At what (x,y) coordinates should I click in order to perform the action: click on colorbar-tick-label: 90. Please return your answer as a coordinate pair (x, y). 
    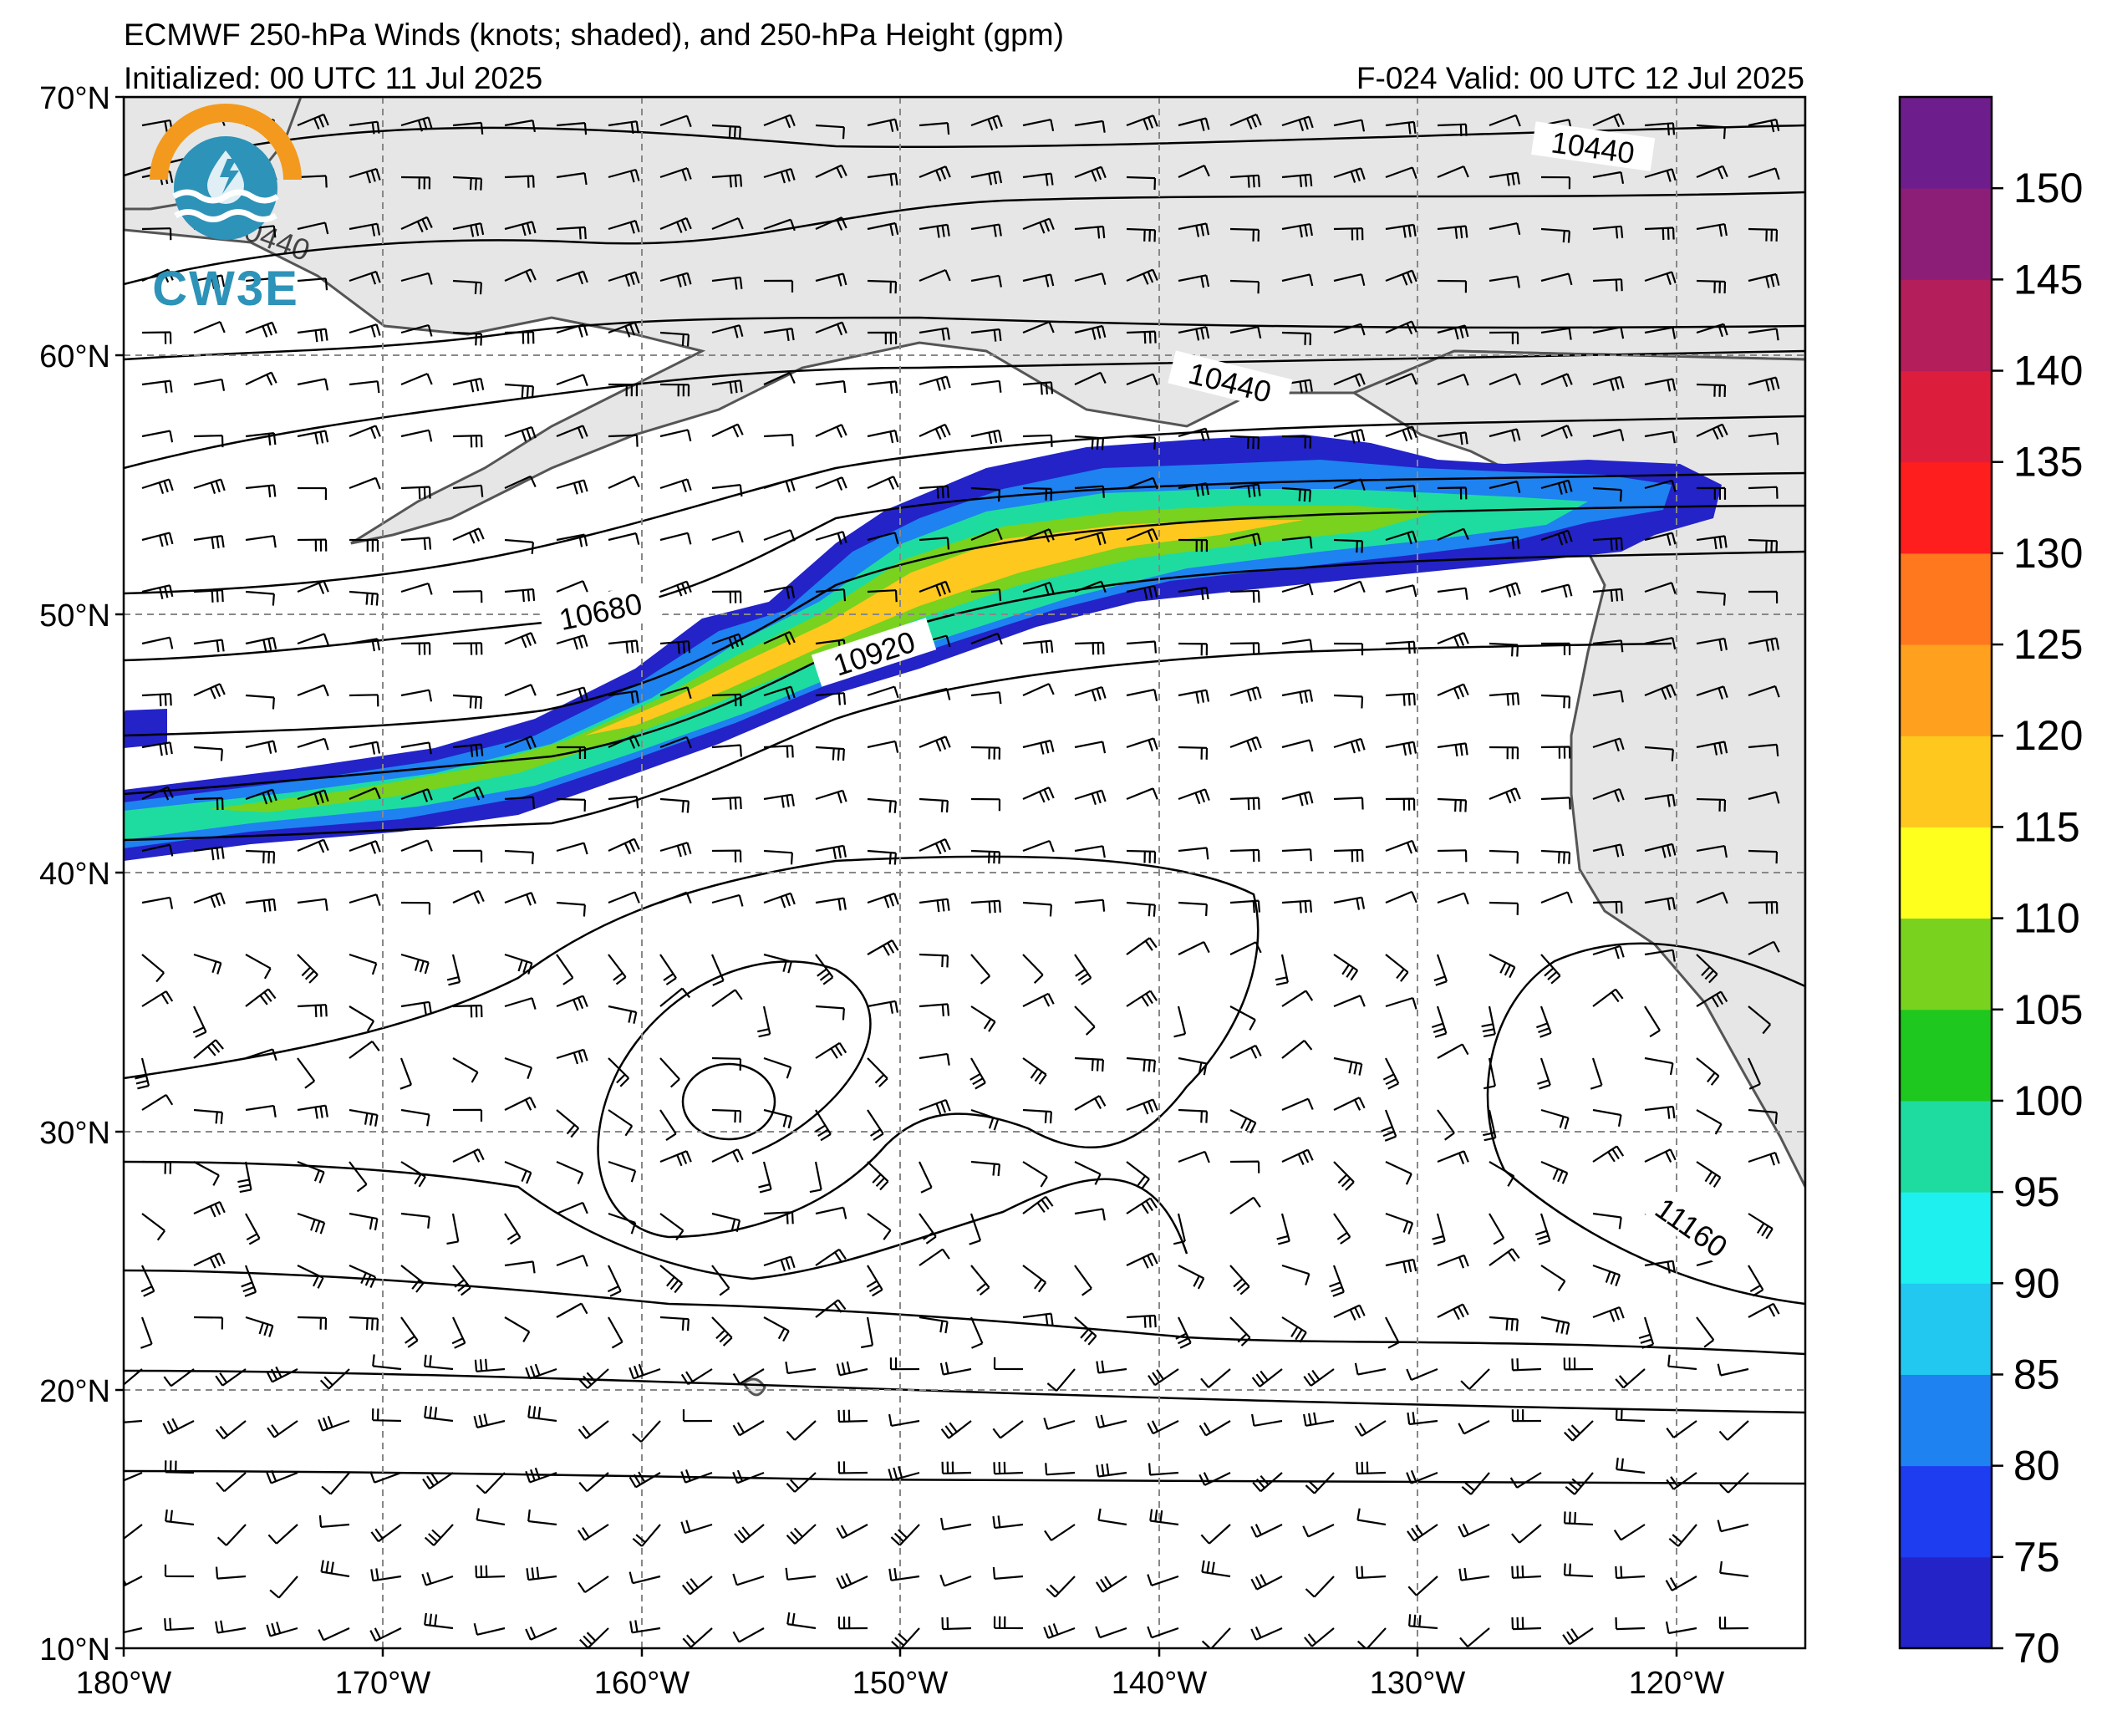
    Looking at the image, I should click on (2036, 1283).